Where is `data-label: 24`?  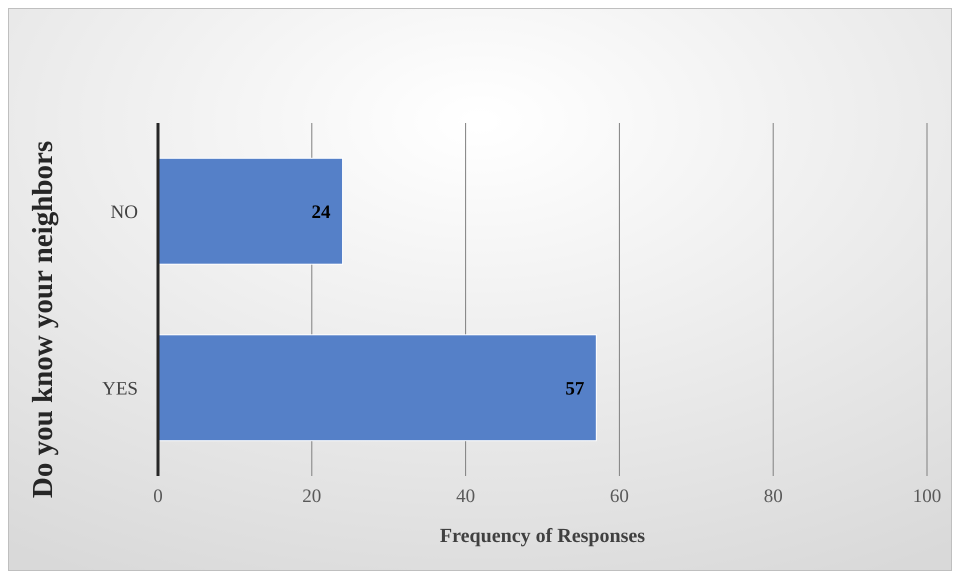
data-label: 24 is located at coordinates (322, 212).